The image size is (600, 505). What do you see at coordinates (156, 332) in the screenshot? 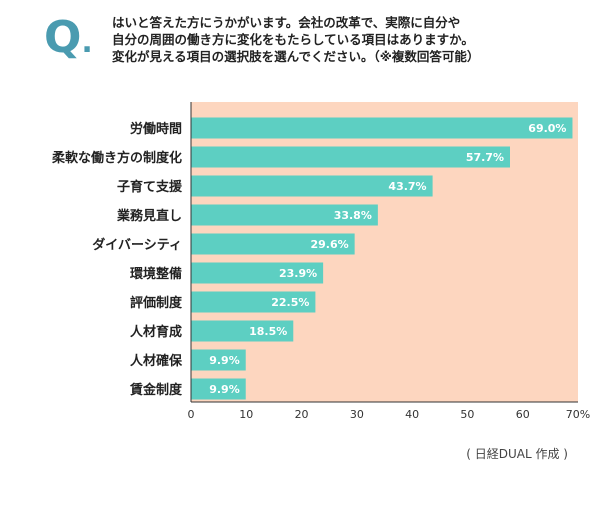
I see `category-label-8: 人材育成` at bounding box center [156, 332].